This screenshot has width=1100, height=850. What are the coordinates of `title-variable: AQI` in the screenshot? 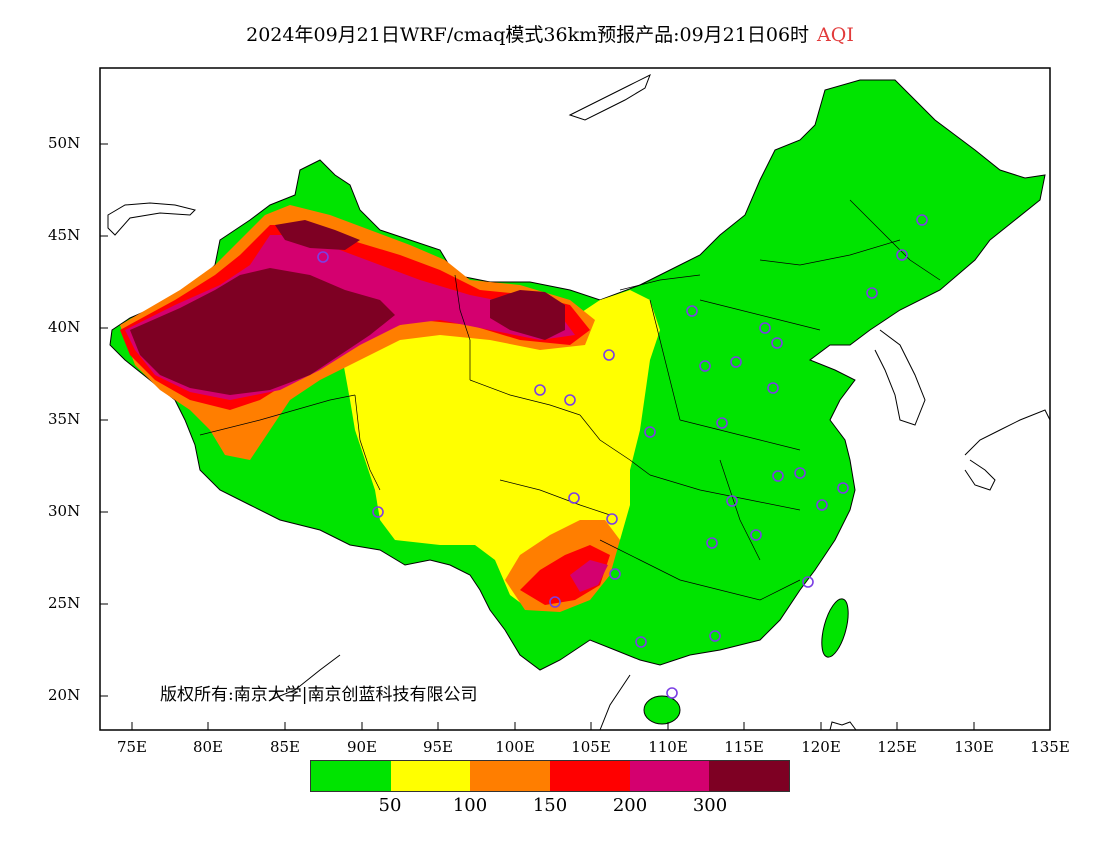 It's located at (835, 35).